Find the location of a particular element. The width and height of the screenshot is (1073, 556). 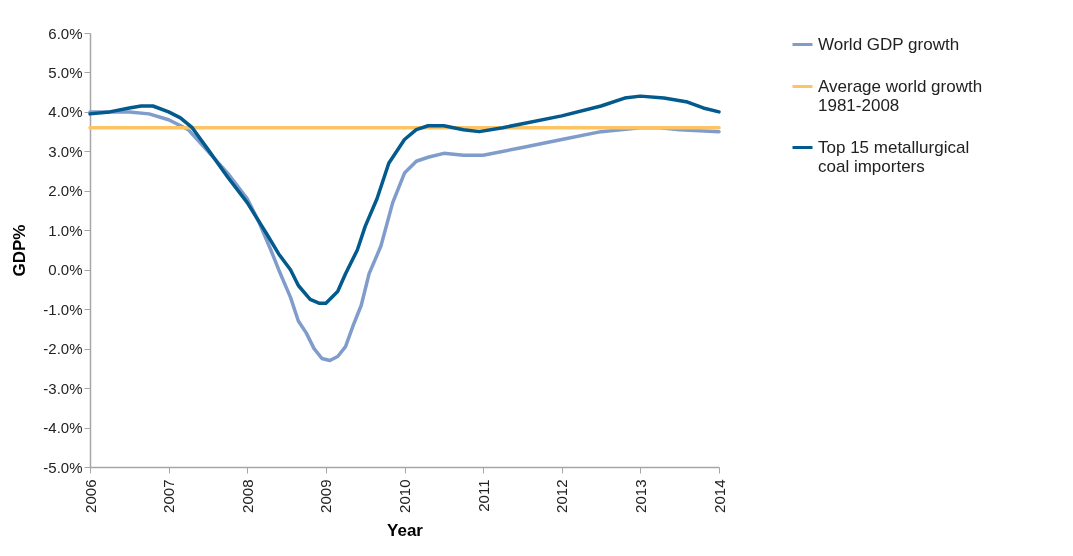

y-tick-label: 2.0% is located at coordinates (65, 191).